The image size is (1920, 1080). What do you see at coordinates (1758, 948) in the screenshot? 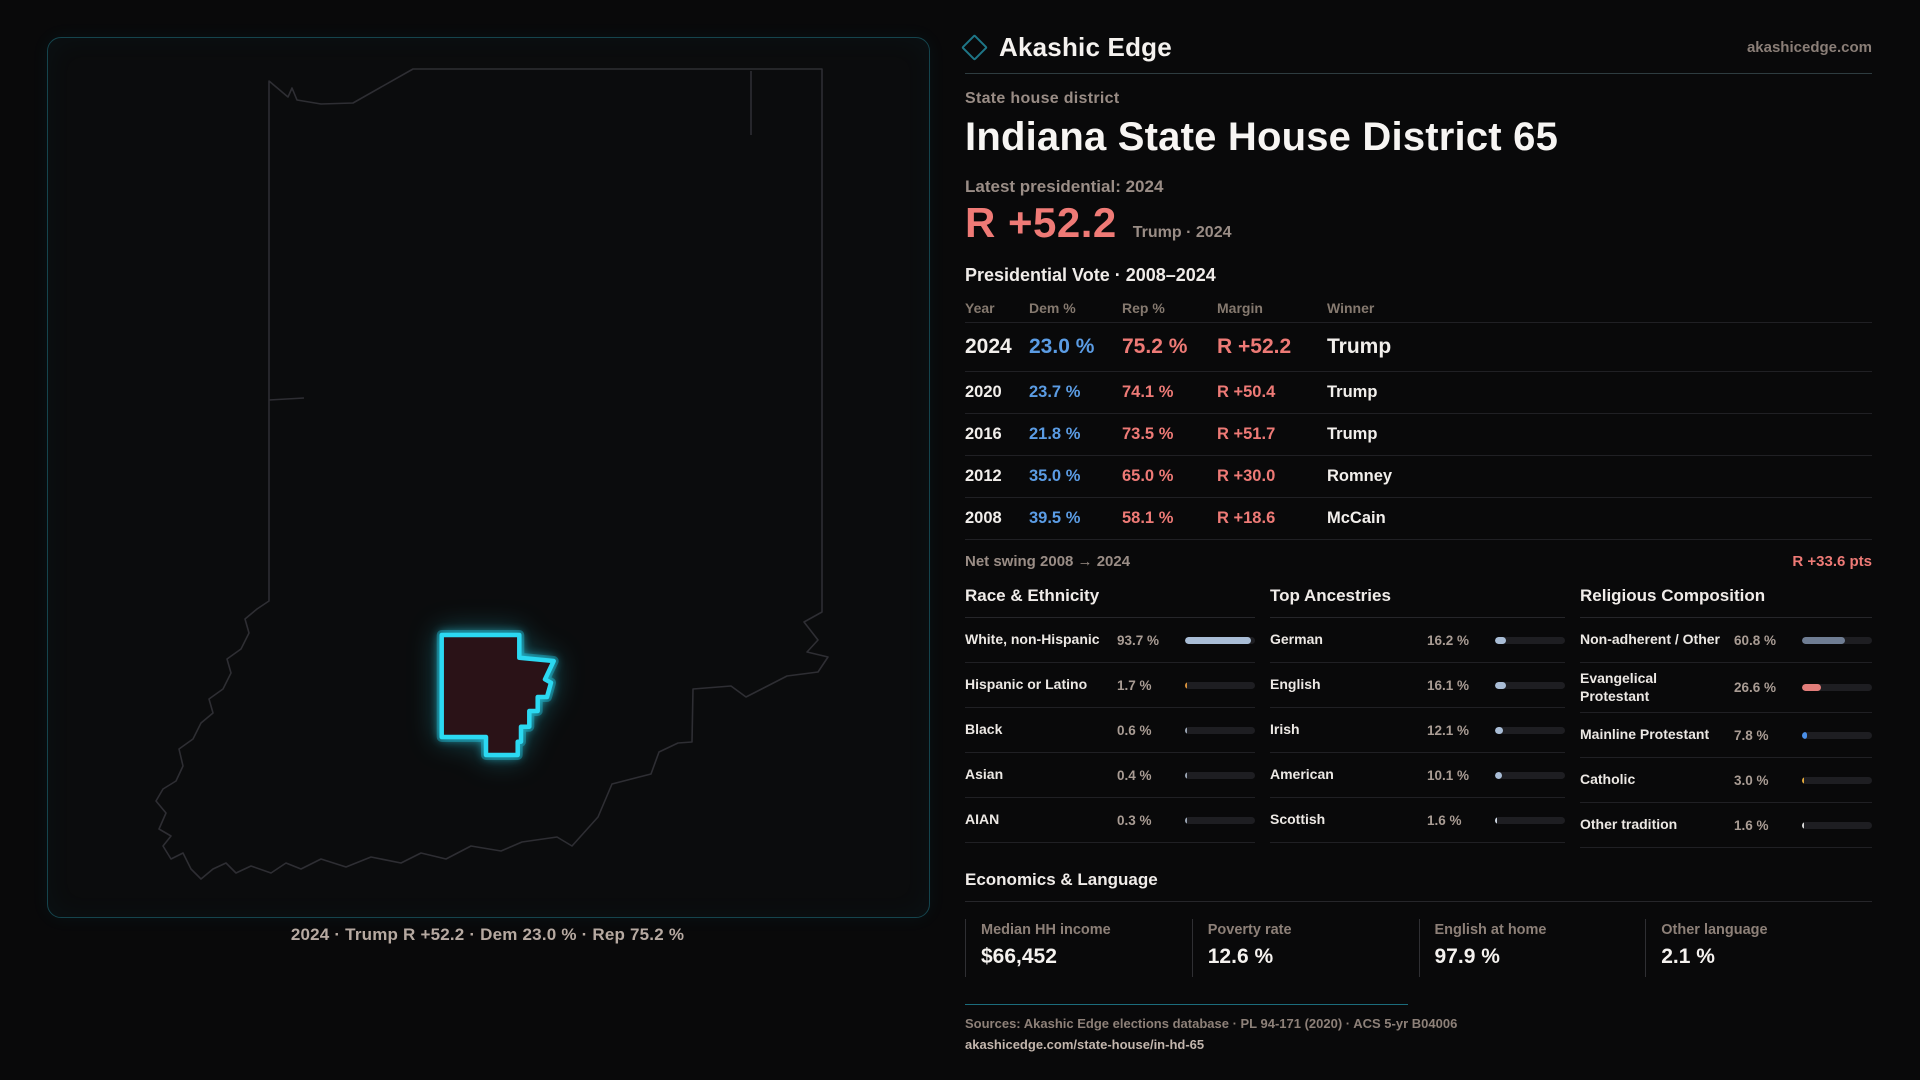
I see `economics-stat: Other language 2.1 %` at bounding box center [1758, 948].